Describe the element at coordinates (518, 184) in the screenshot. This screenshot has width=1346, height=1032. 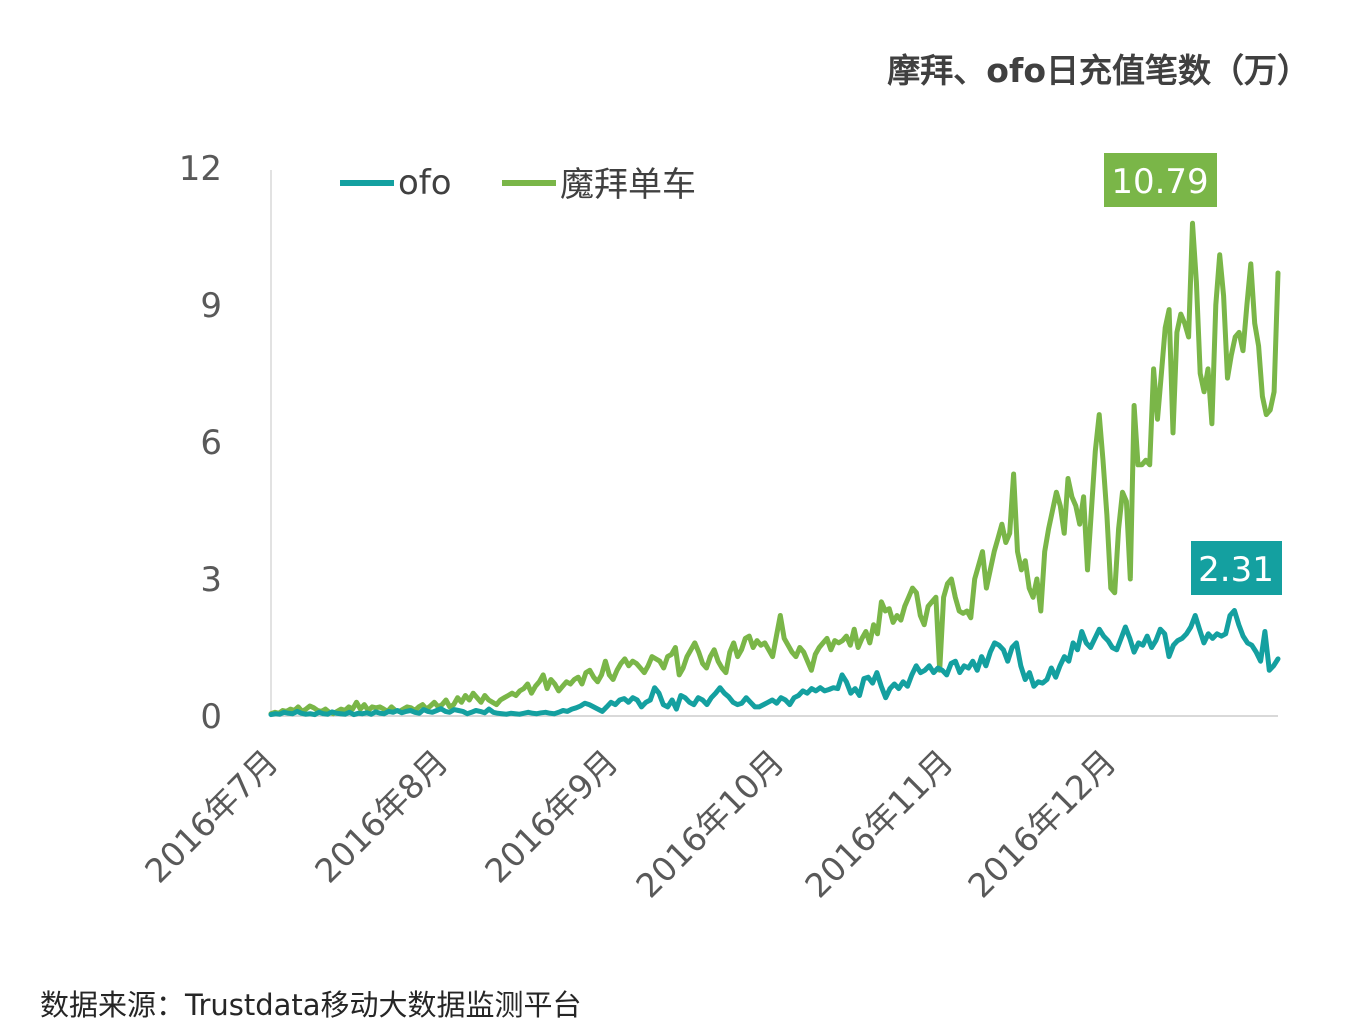
I see `legend: ofo 魔拜单车` at that location.